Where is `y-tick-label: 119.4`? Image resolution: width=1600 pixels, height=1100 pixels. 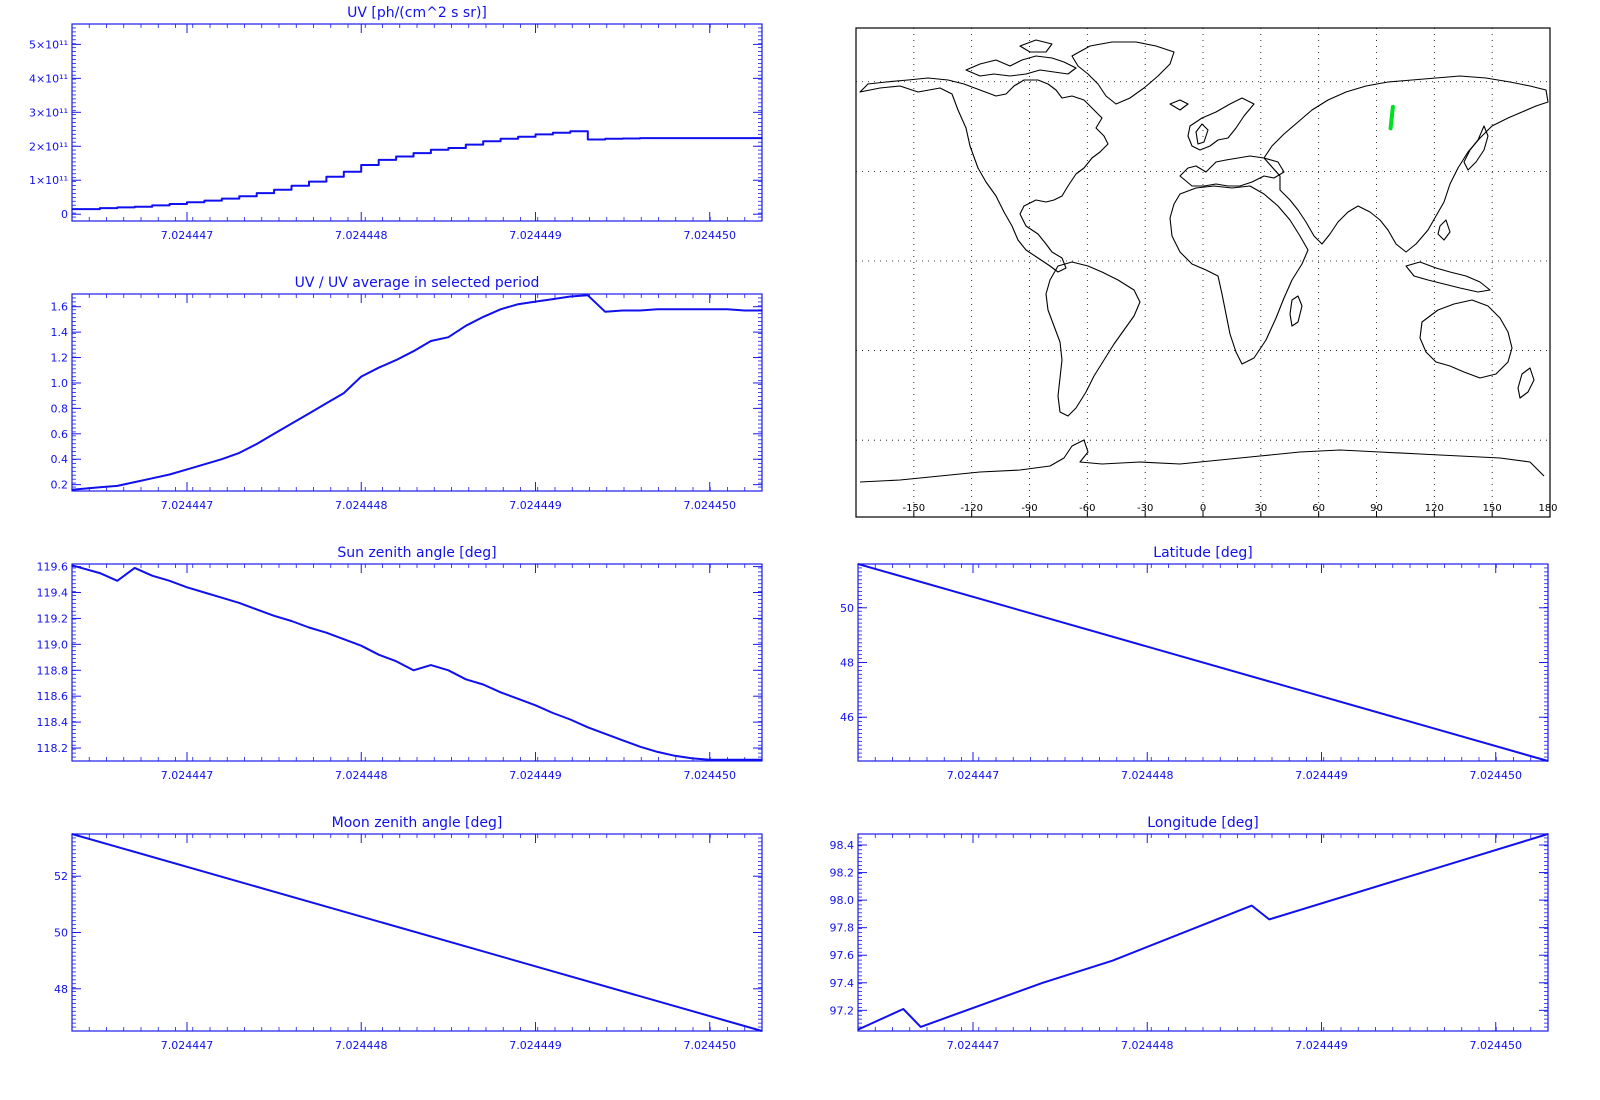 y-tick-label: 119.4 is located at coordinates (53, 593).